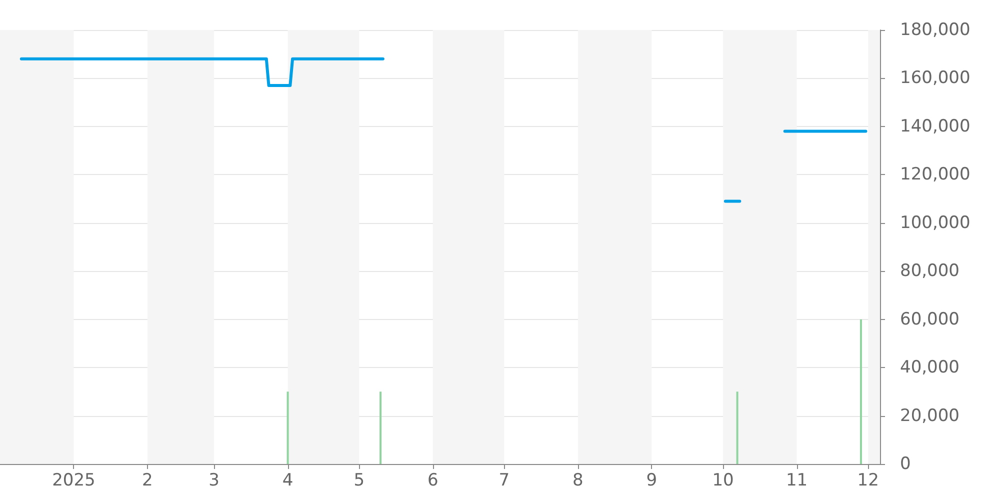 This screenshot has height=500, width=1000. What do you see at coordinates (288, 480) in the screenshot?
I see `x-tick-label: 4` at bounding box center [288, 480].